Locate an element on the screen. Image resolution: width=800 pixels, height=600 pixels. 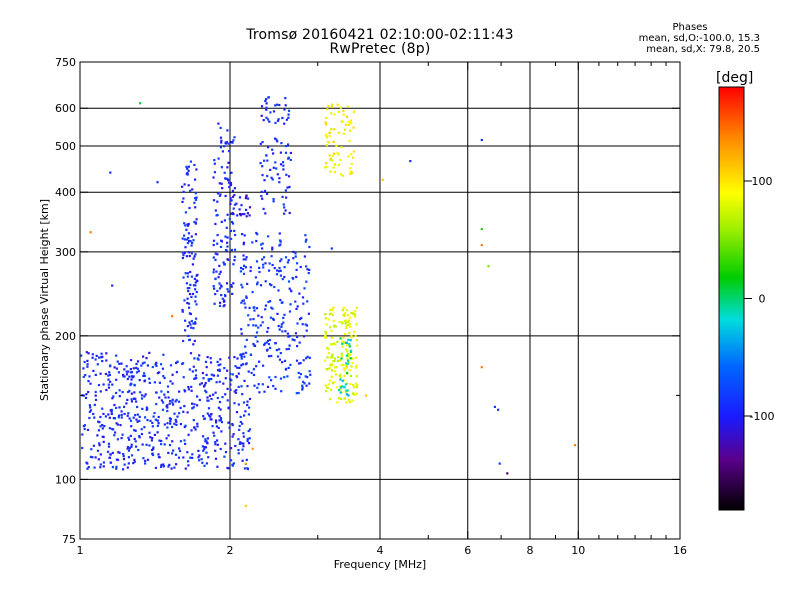
colorbar-tick-label: 100 is located at coordinates (762, 181).